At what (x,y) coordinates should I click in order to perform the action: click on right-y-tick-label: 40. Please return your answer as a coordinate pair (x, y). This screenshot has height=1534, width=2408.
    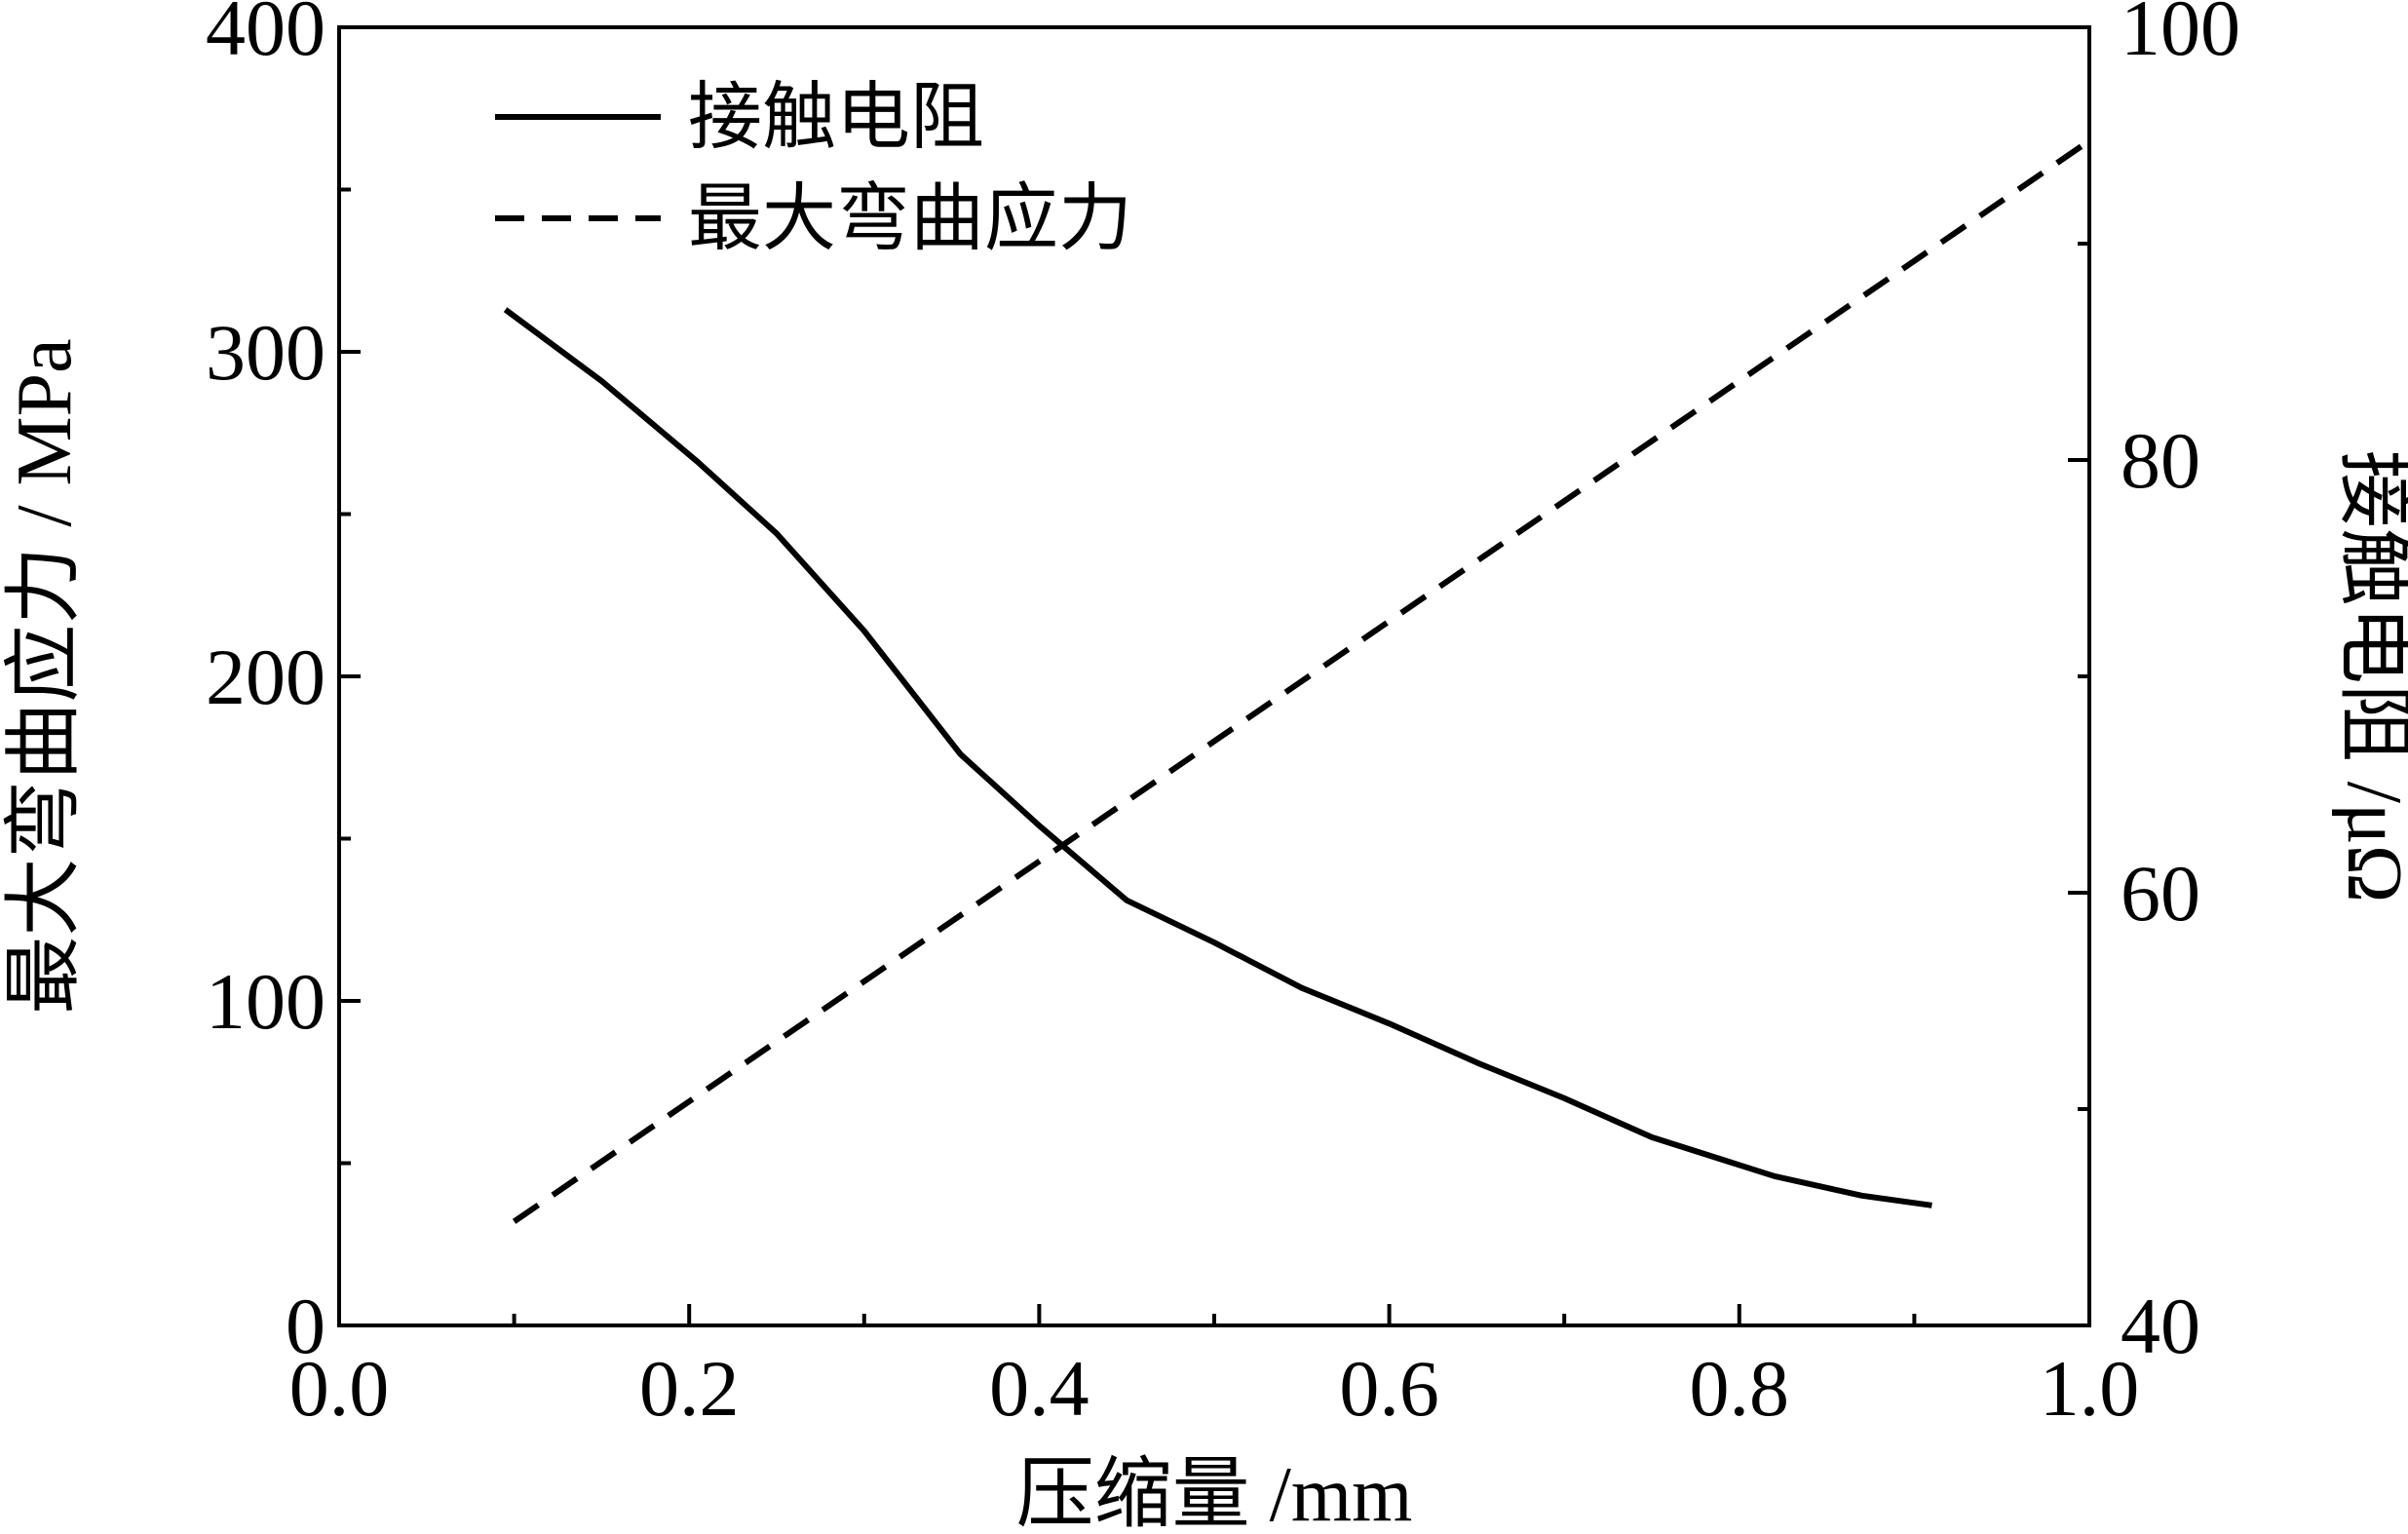
    Looking at the image, I should click on (2161, 1326).